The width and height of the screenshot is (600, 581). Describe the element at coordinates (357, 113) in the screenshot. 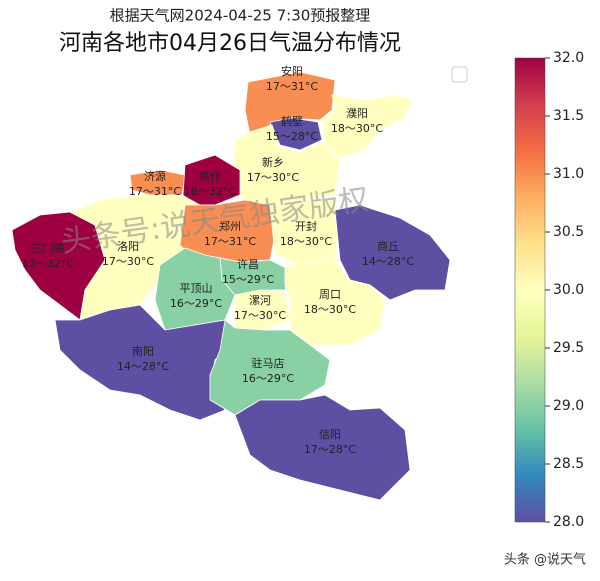

I see `region-name: 濮阳` at that location.